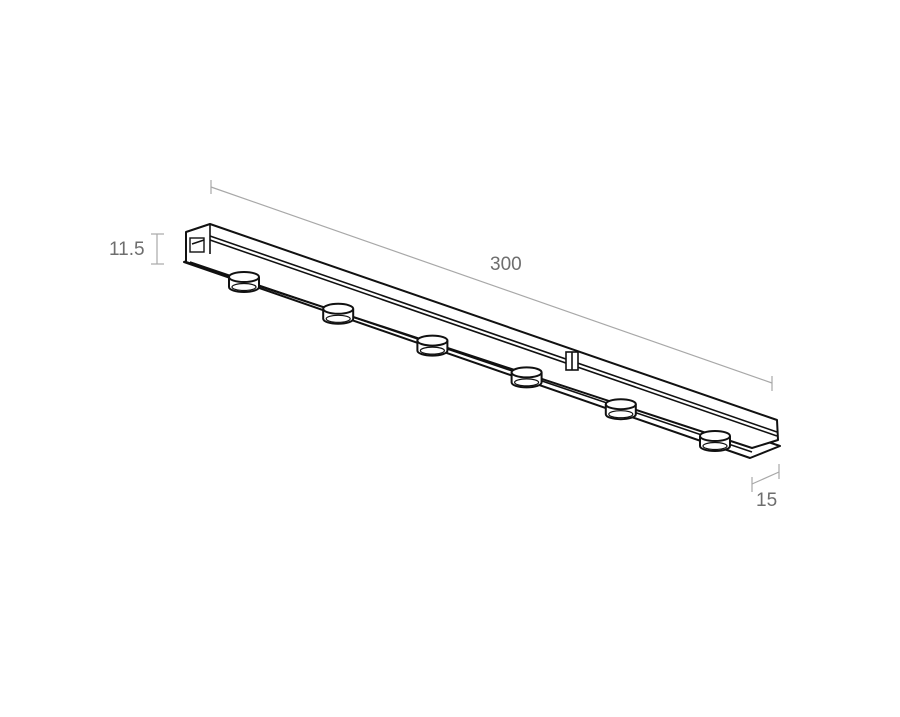 This screenshot has width=900, height=717. Describe the element at coordinates (127, 249) in the screenshot. I see `height-label: 11.5` at that location.